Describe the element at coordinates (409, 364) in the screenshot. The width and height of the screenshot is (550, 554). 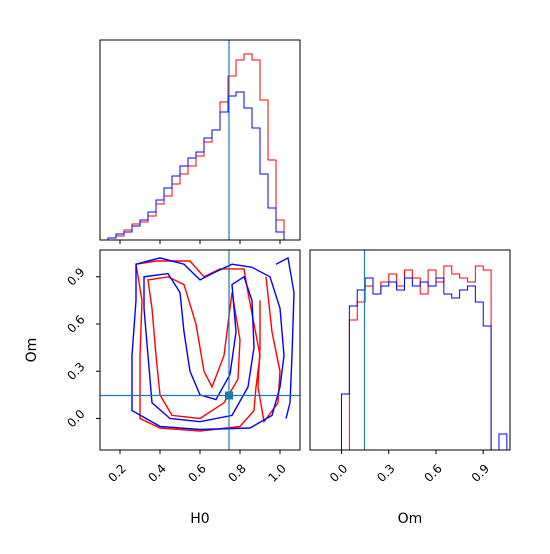
I see `om-hist-blue` at that location.